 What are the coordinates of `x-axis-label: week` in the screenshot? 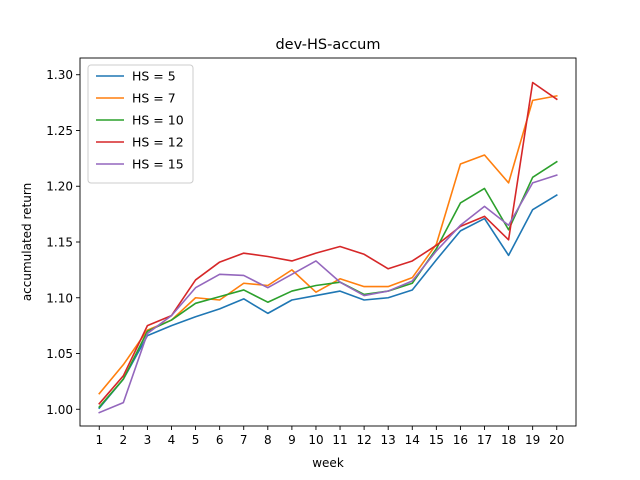 It's located at (328, 463).